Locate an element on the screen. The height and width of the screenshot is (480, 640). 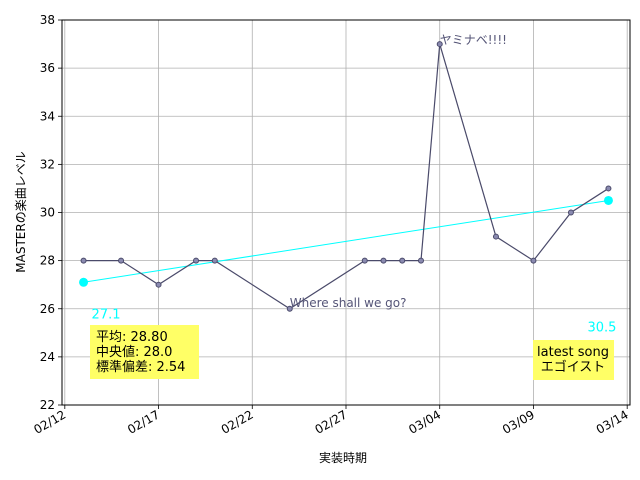
trend-line-path is located at coordinates (346, 241).